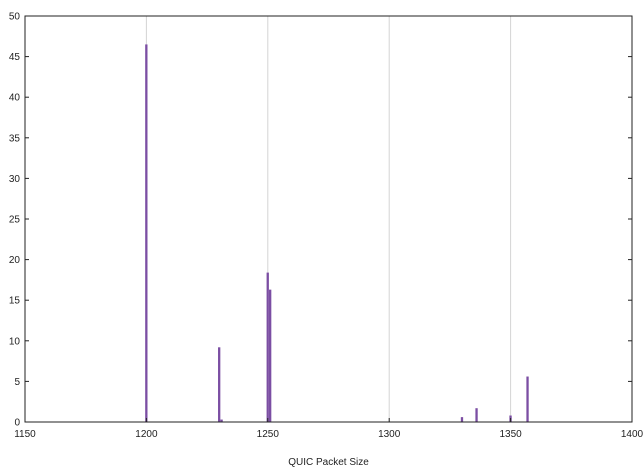 This screenshot has width=643, height=471. Describe the element at coordinates (17, 382) in the screenshot. I see `y-tick-label: 5` at that location.